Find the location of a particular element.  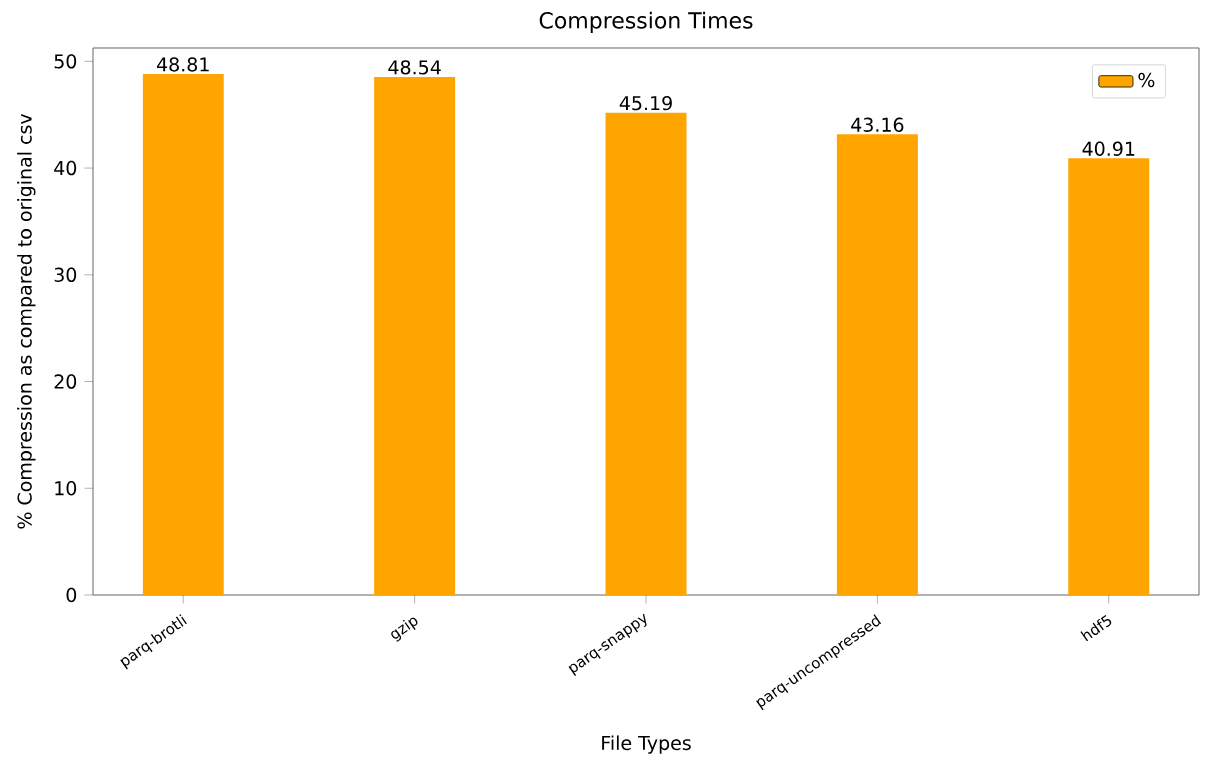

data-label: 43.16 is located at coordinates (877, 124).